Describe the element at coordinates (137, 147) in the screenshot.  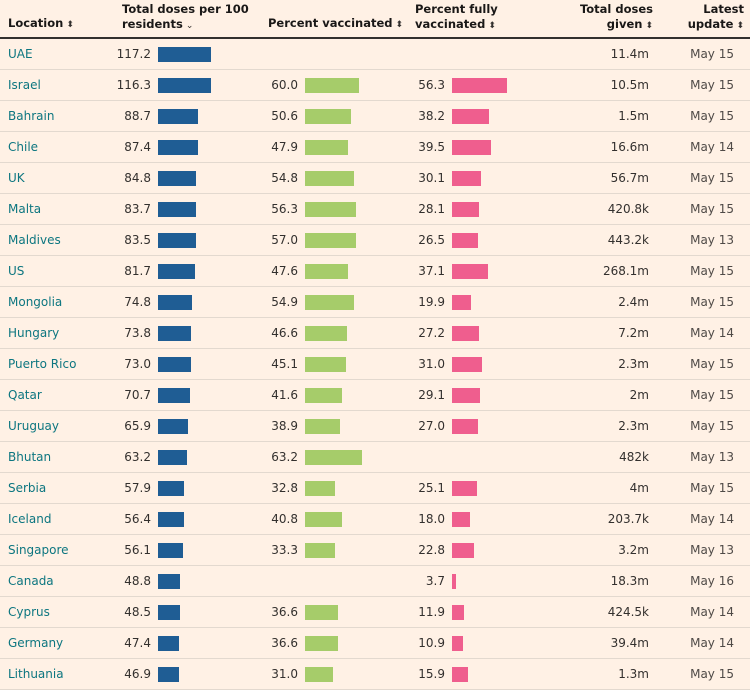
I see `total-doses-value: 87.4` at that location.